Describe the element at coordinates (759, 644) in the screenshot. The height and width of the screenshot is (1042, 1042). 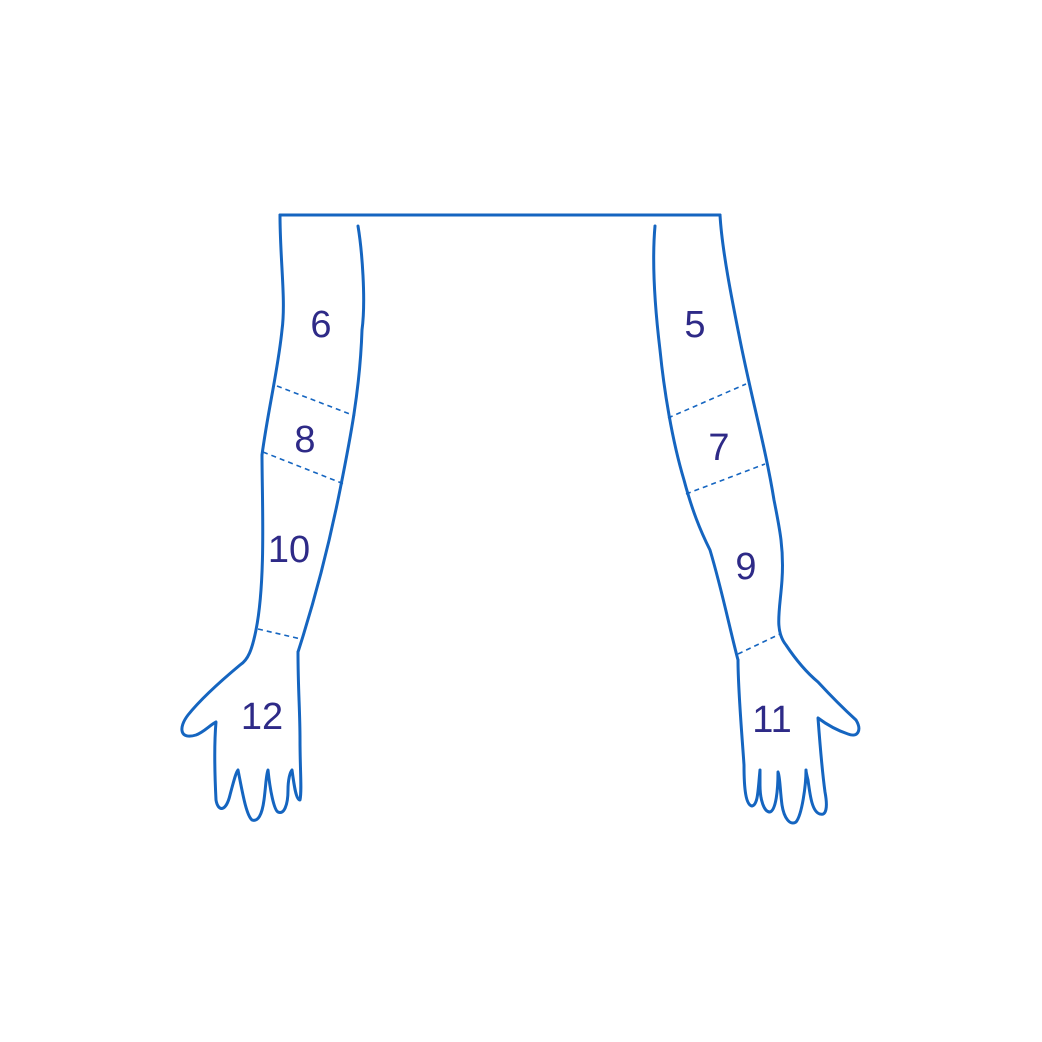
I see `right-divider-wrist` at that location.